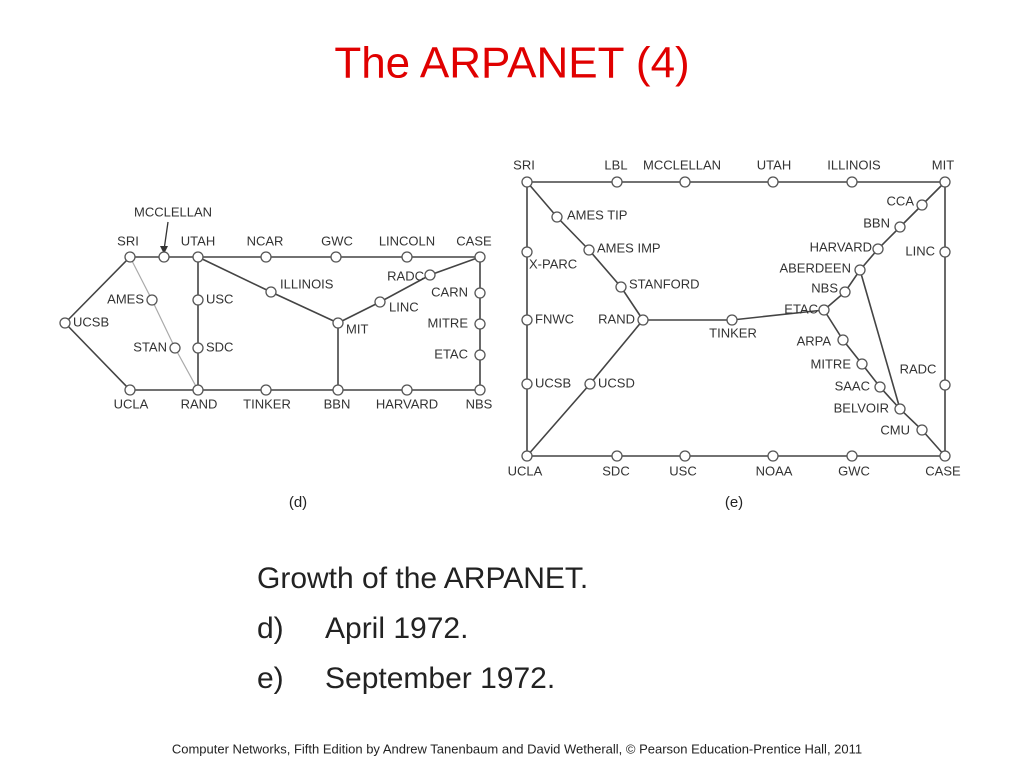 The width and height of the screenshot is (1024, 768). What do you see at coordinates (407, 403) in the screenshot?
I see `node-label: HARVARD` at bounding box center [407, 403].